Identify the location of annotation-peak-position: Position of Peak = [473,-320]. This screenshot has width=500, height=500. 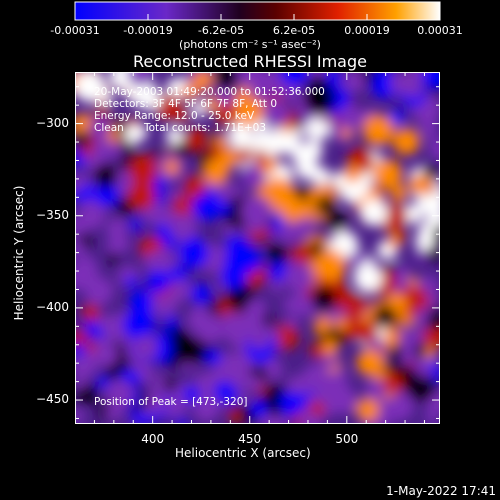
(171, 402).